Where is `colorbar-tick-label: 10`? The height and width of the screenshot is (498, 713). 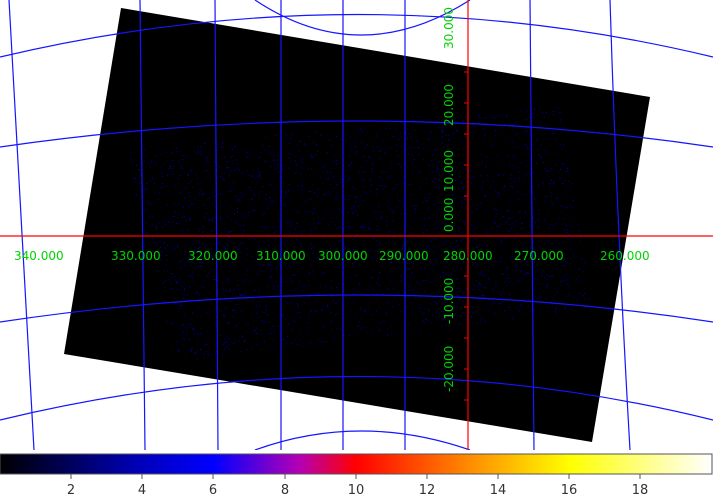 colorbar-tick-label: 10 is located at coordinates (356, 490).